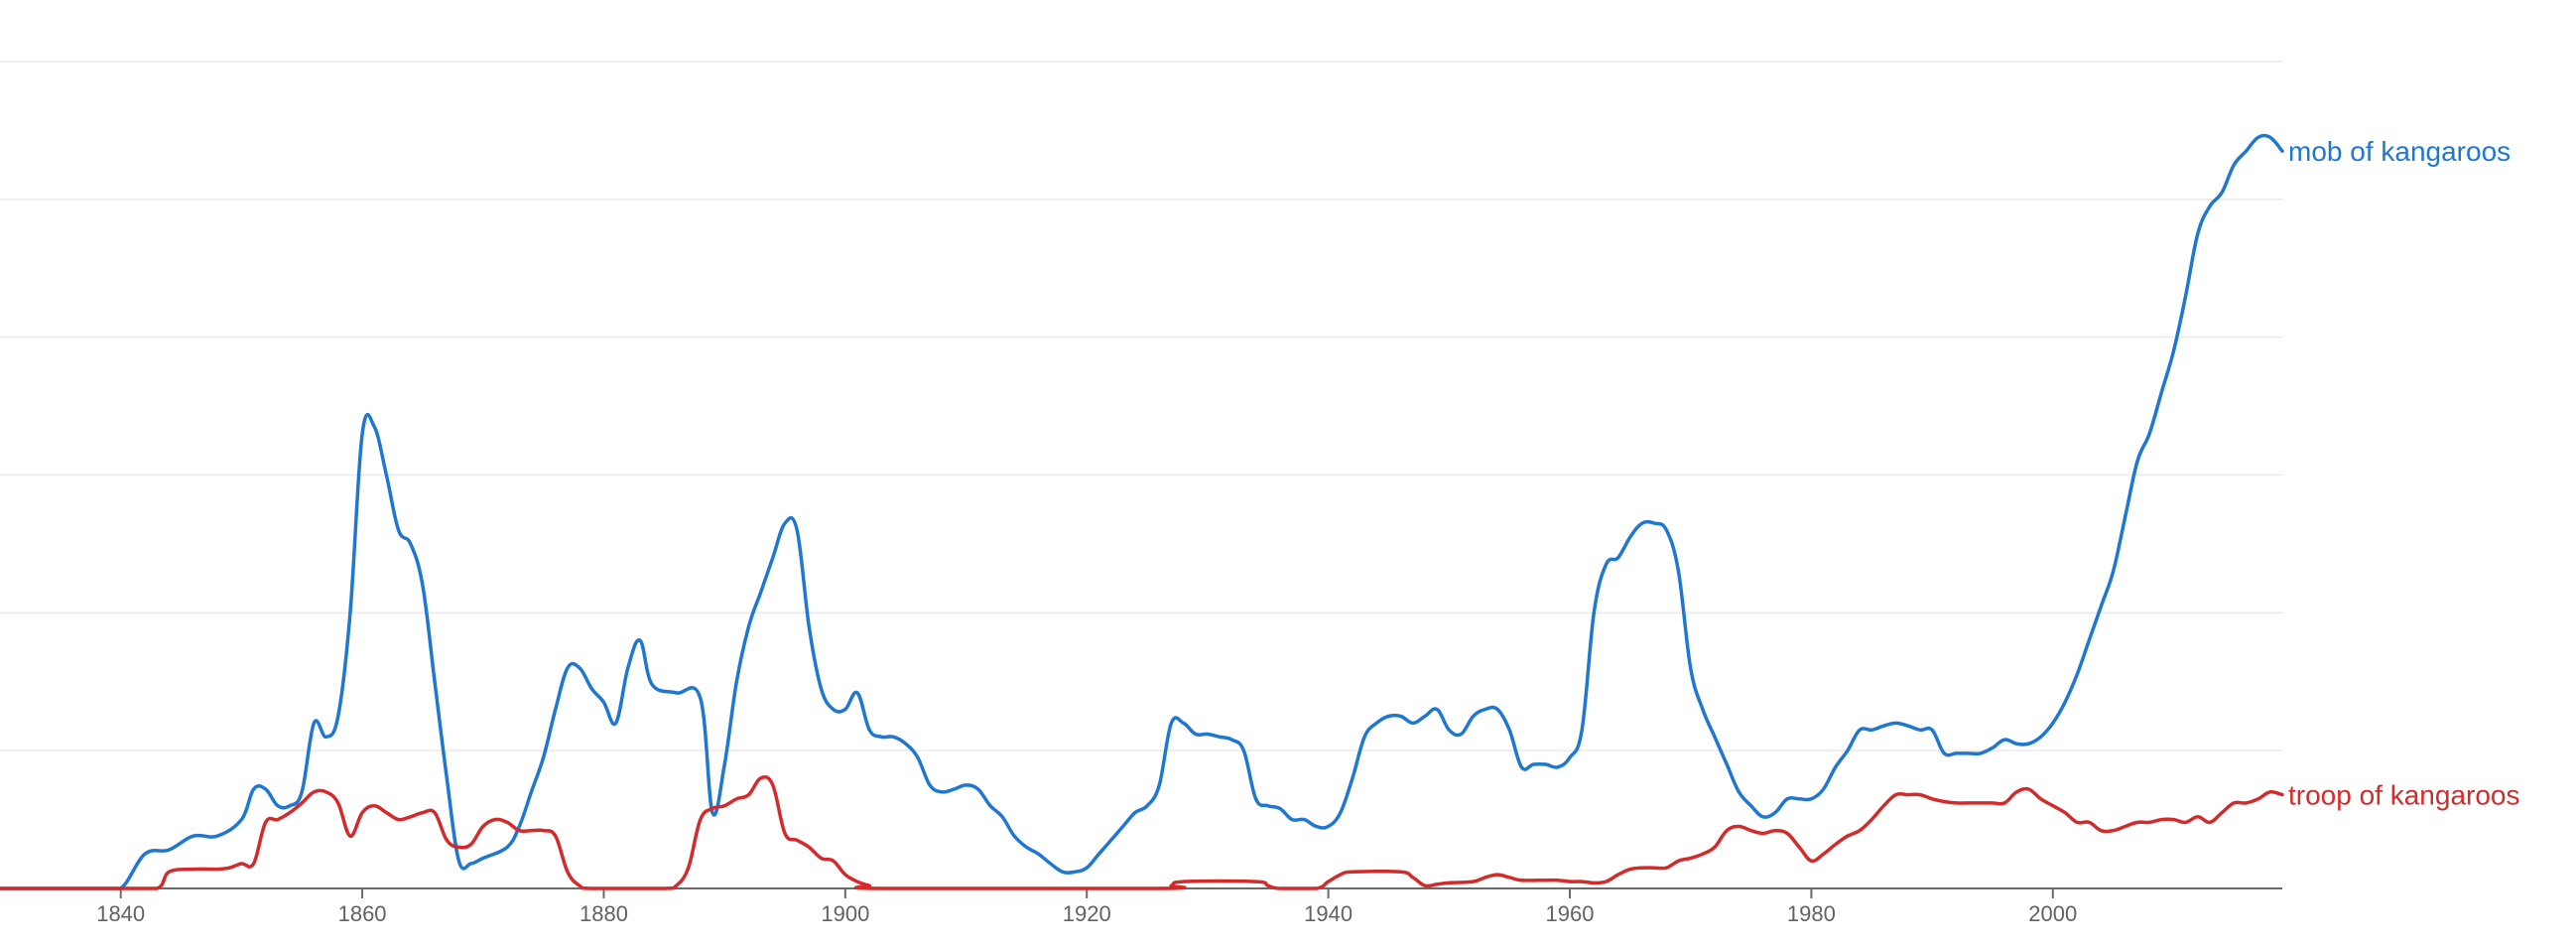  What do you see at coordinates (604, 913) in the screenshot?
I see `x-tick-label: 1880` at bounding box center [604, 913].